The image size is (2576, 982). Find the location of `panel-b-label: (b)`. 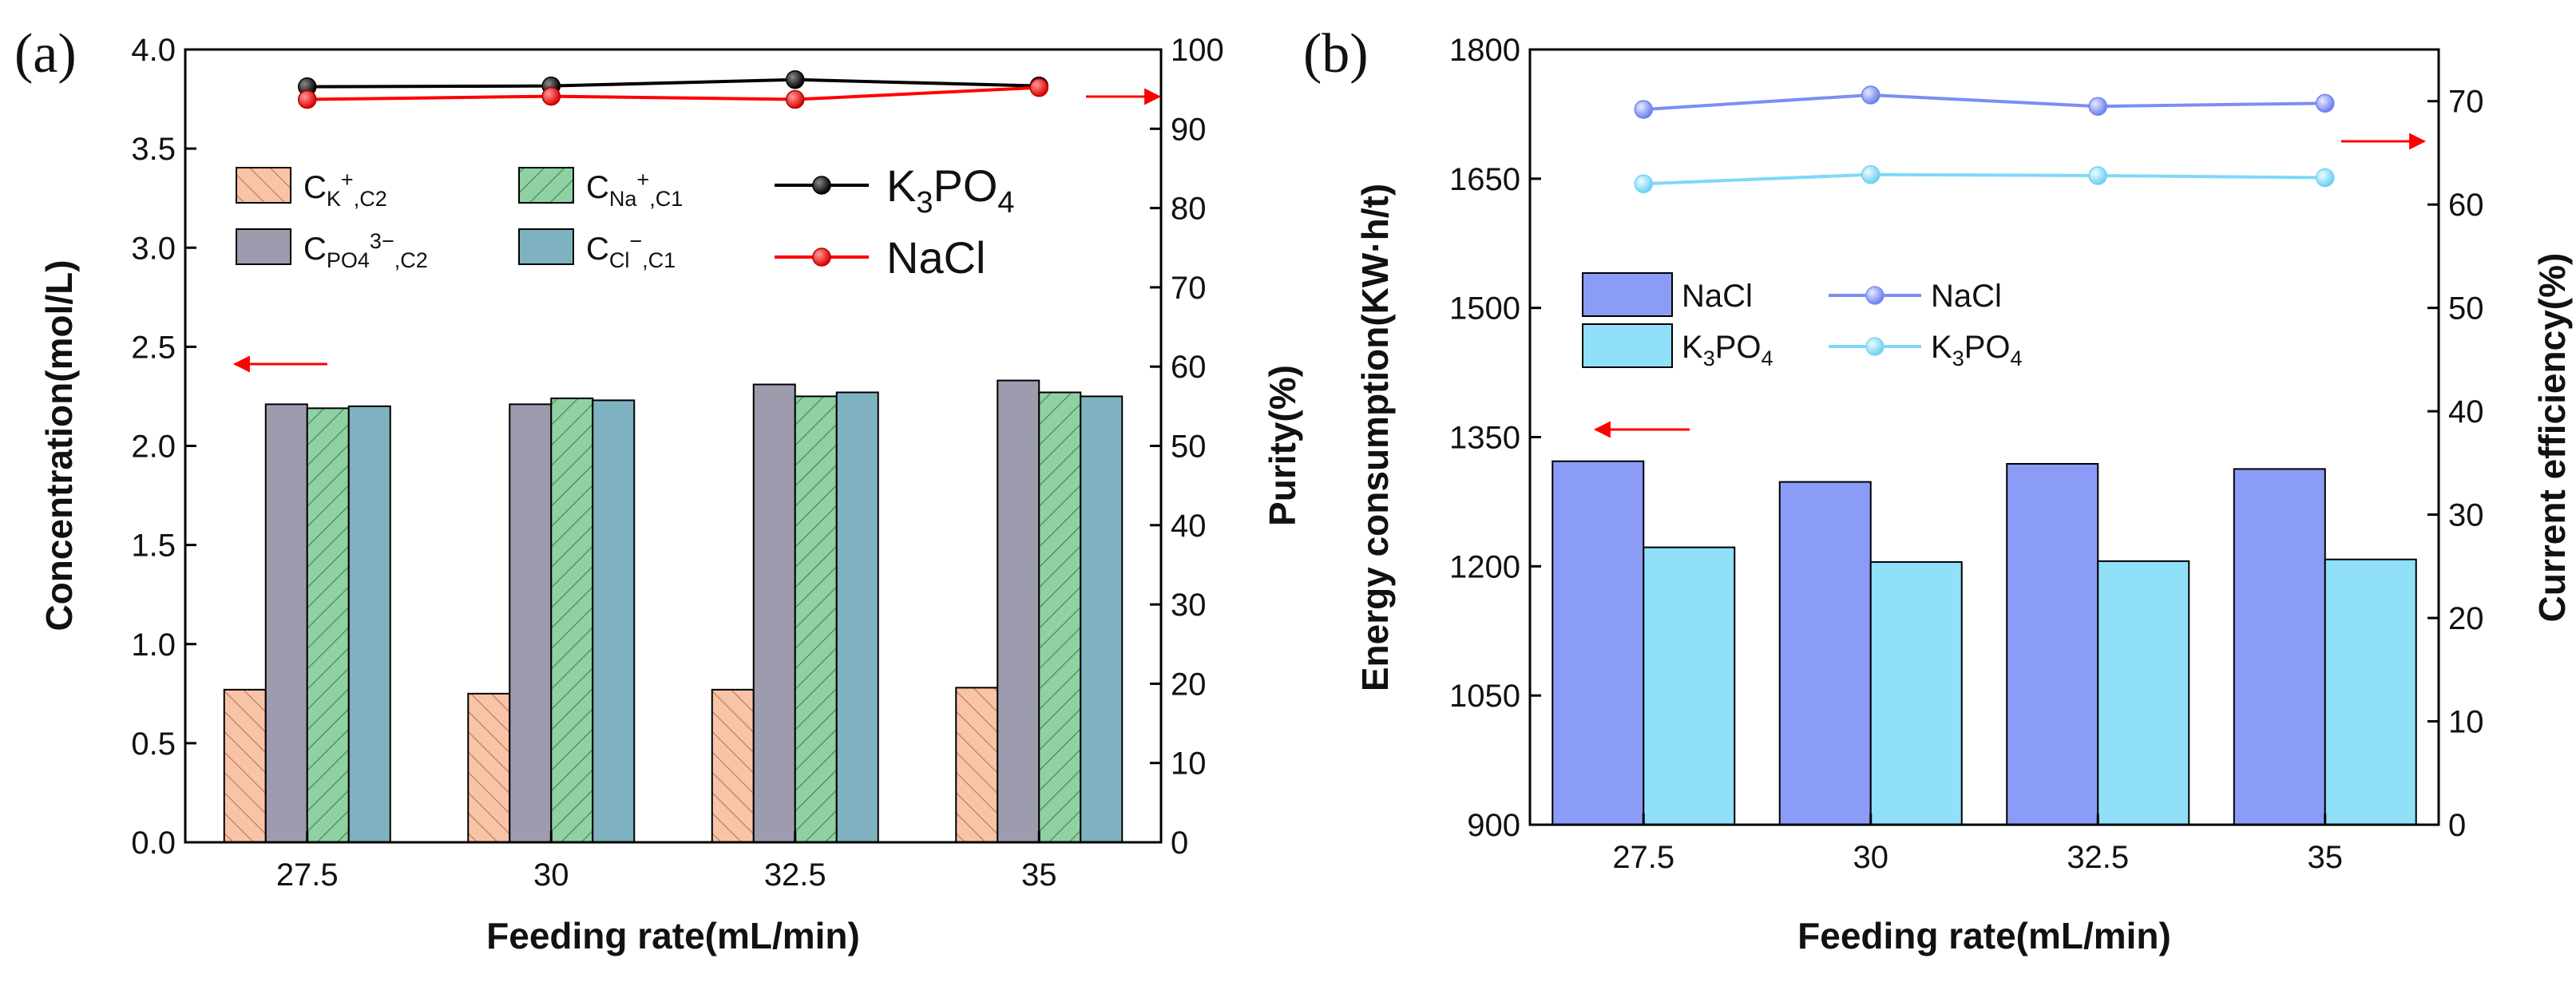

panel-b-label: (b) is located at coordinates (1336, 54).